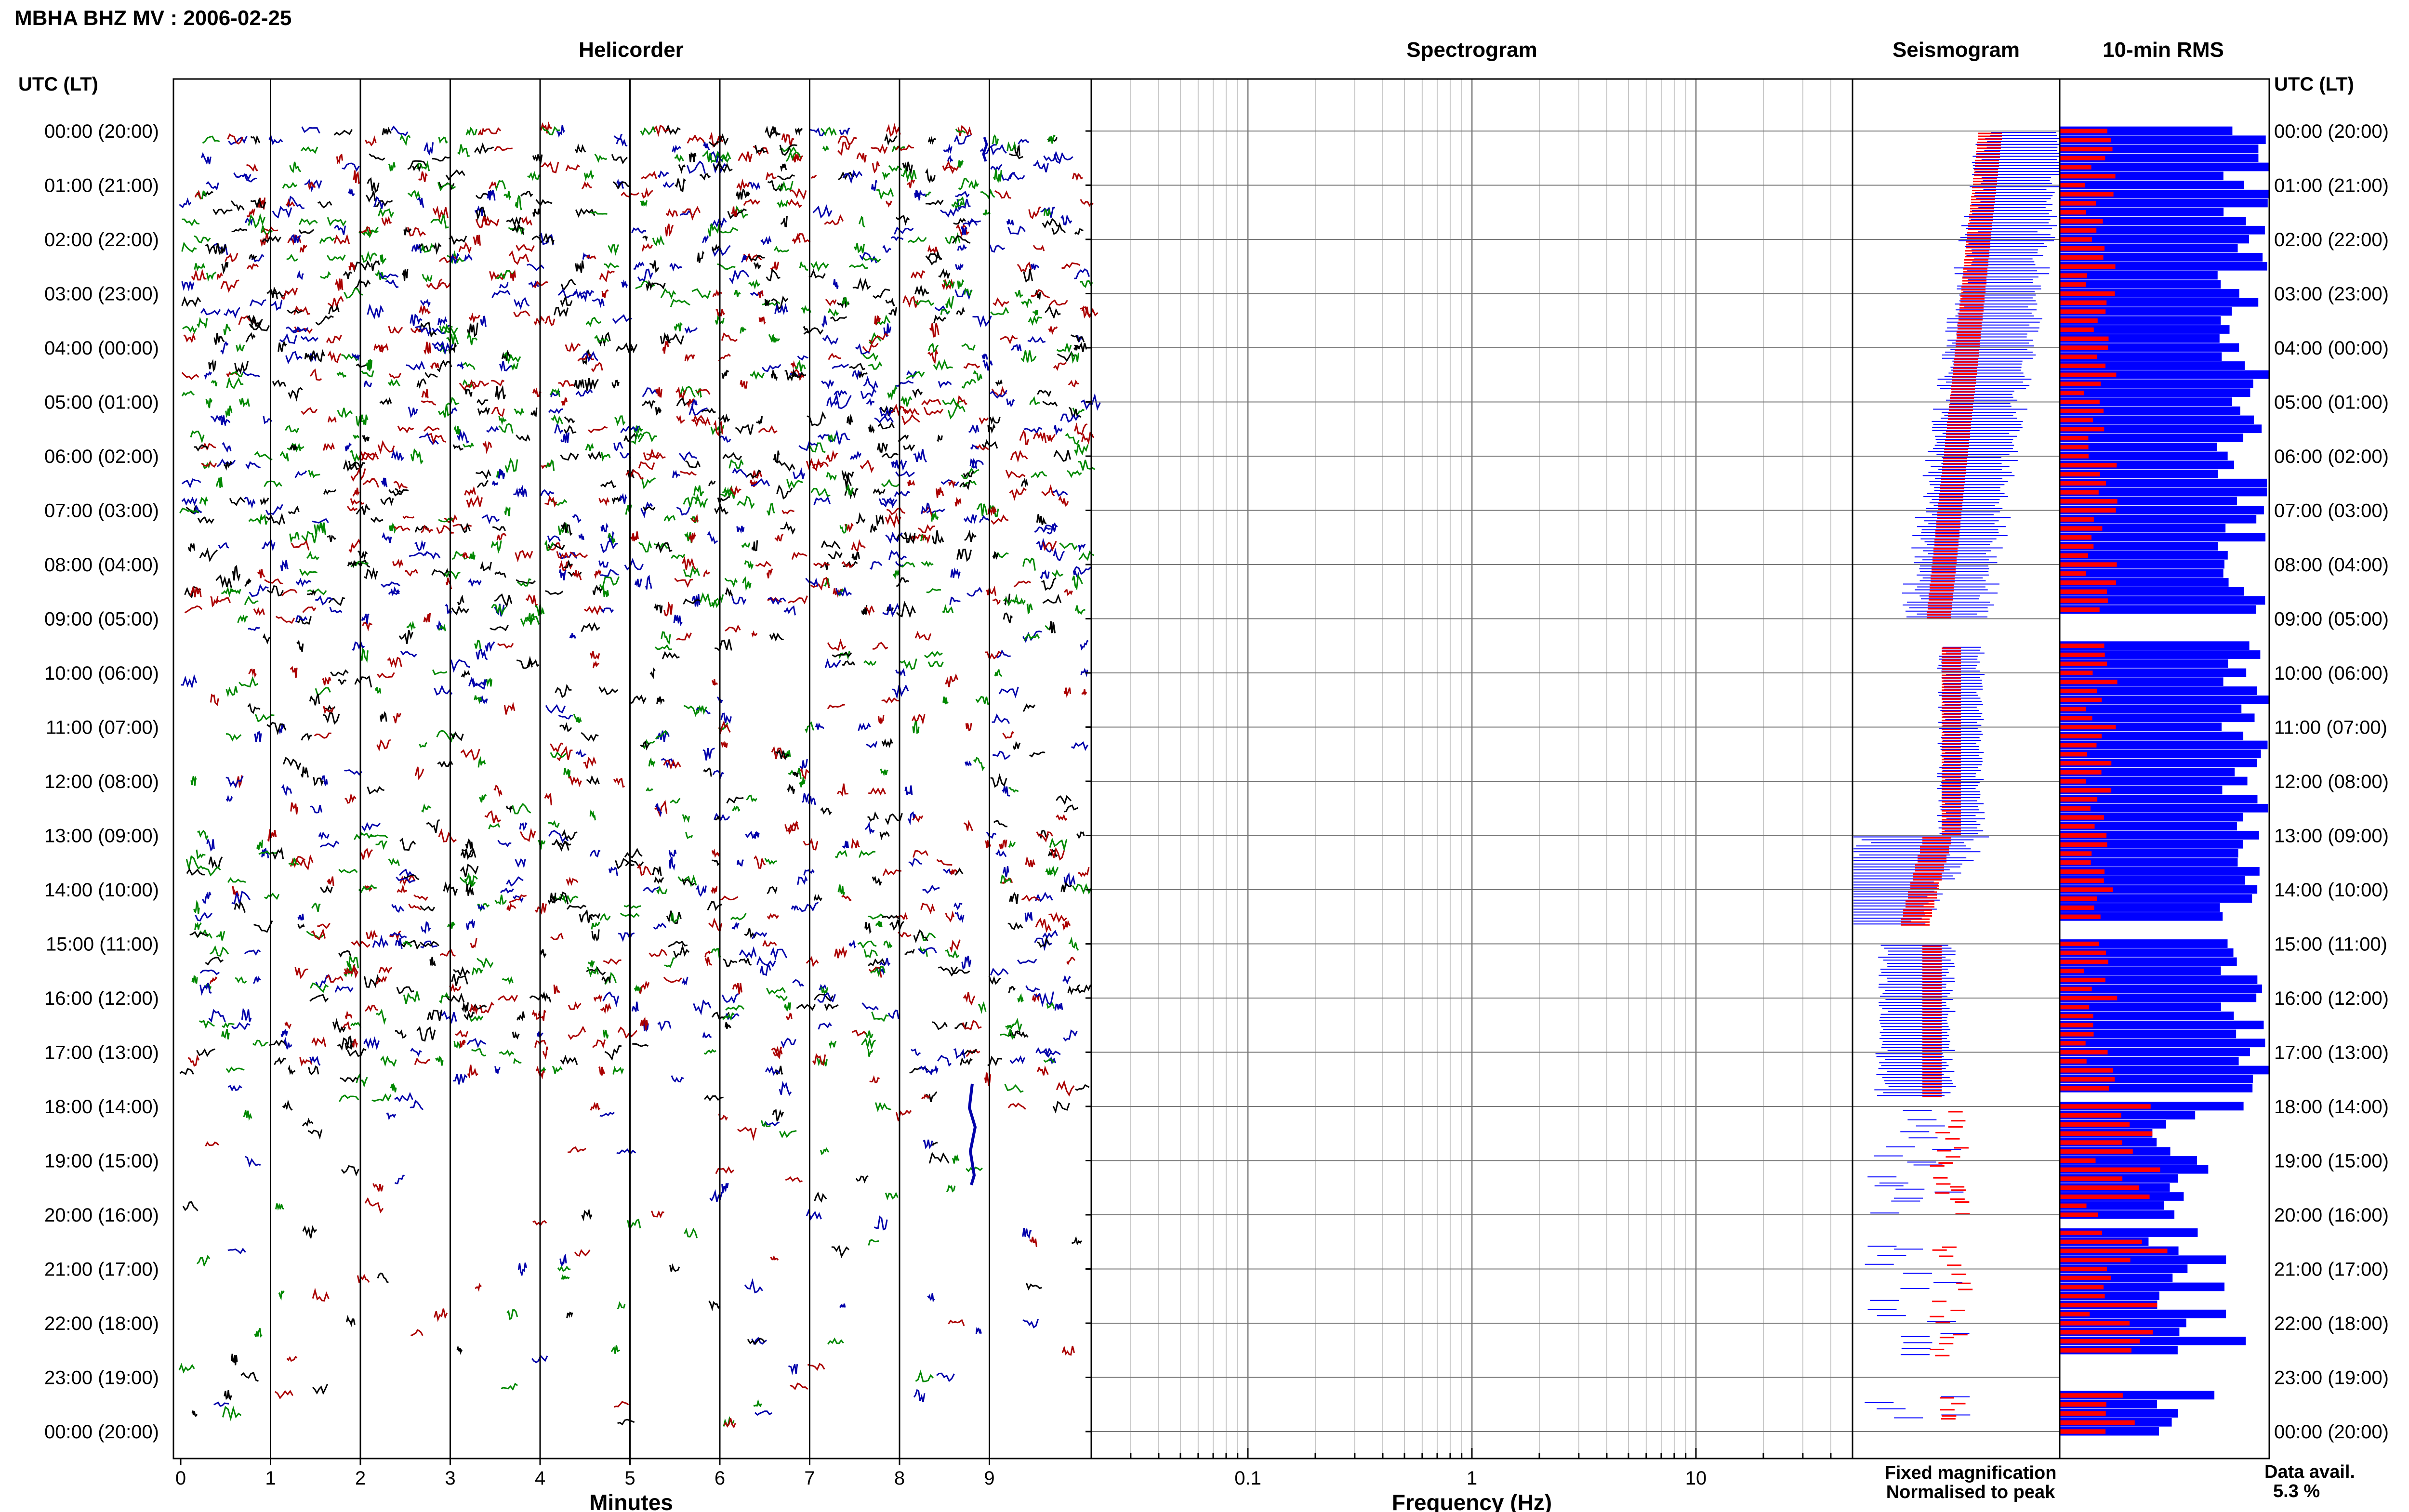 The width and height of the screenshot is (2409, 1512). Describe the element at coordinates (58, 84) in the screenshot. I see `utc-header-left: UTC (LT)` at that location.